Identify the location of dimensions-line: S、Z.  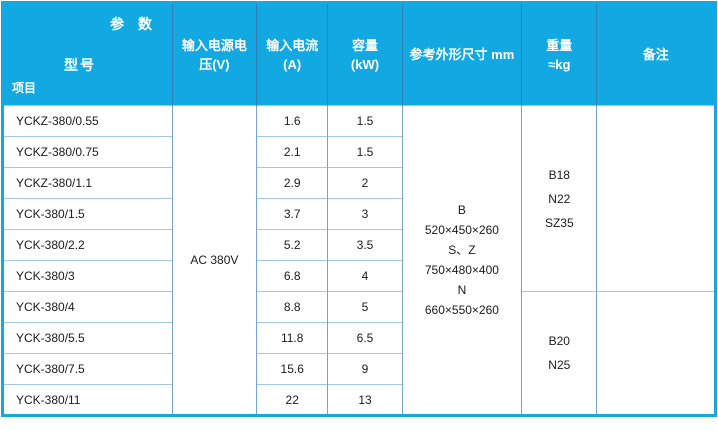
(462, 250).